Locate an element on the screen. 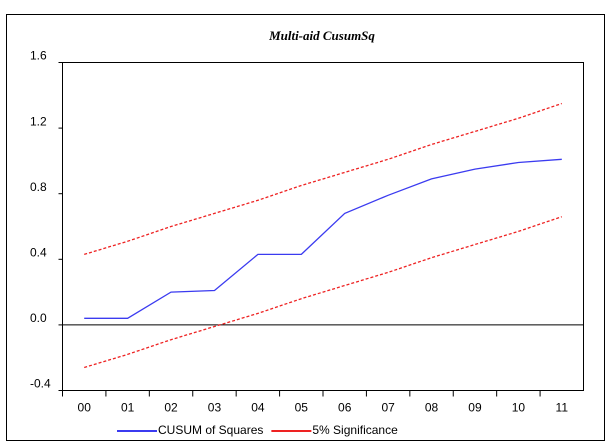  y-tick-label: 0.8 is located at coordinates (38, 187).